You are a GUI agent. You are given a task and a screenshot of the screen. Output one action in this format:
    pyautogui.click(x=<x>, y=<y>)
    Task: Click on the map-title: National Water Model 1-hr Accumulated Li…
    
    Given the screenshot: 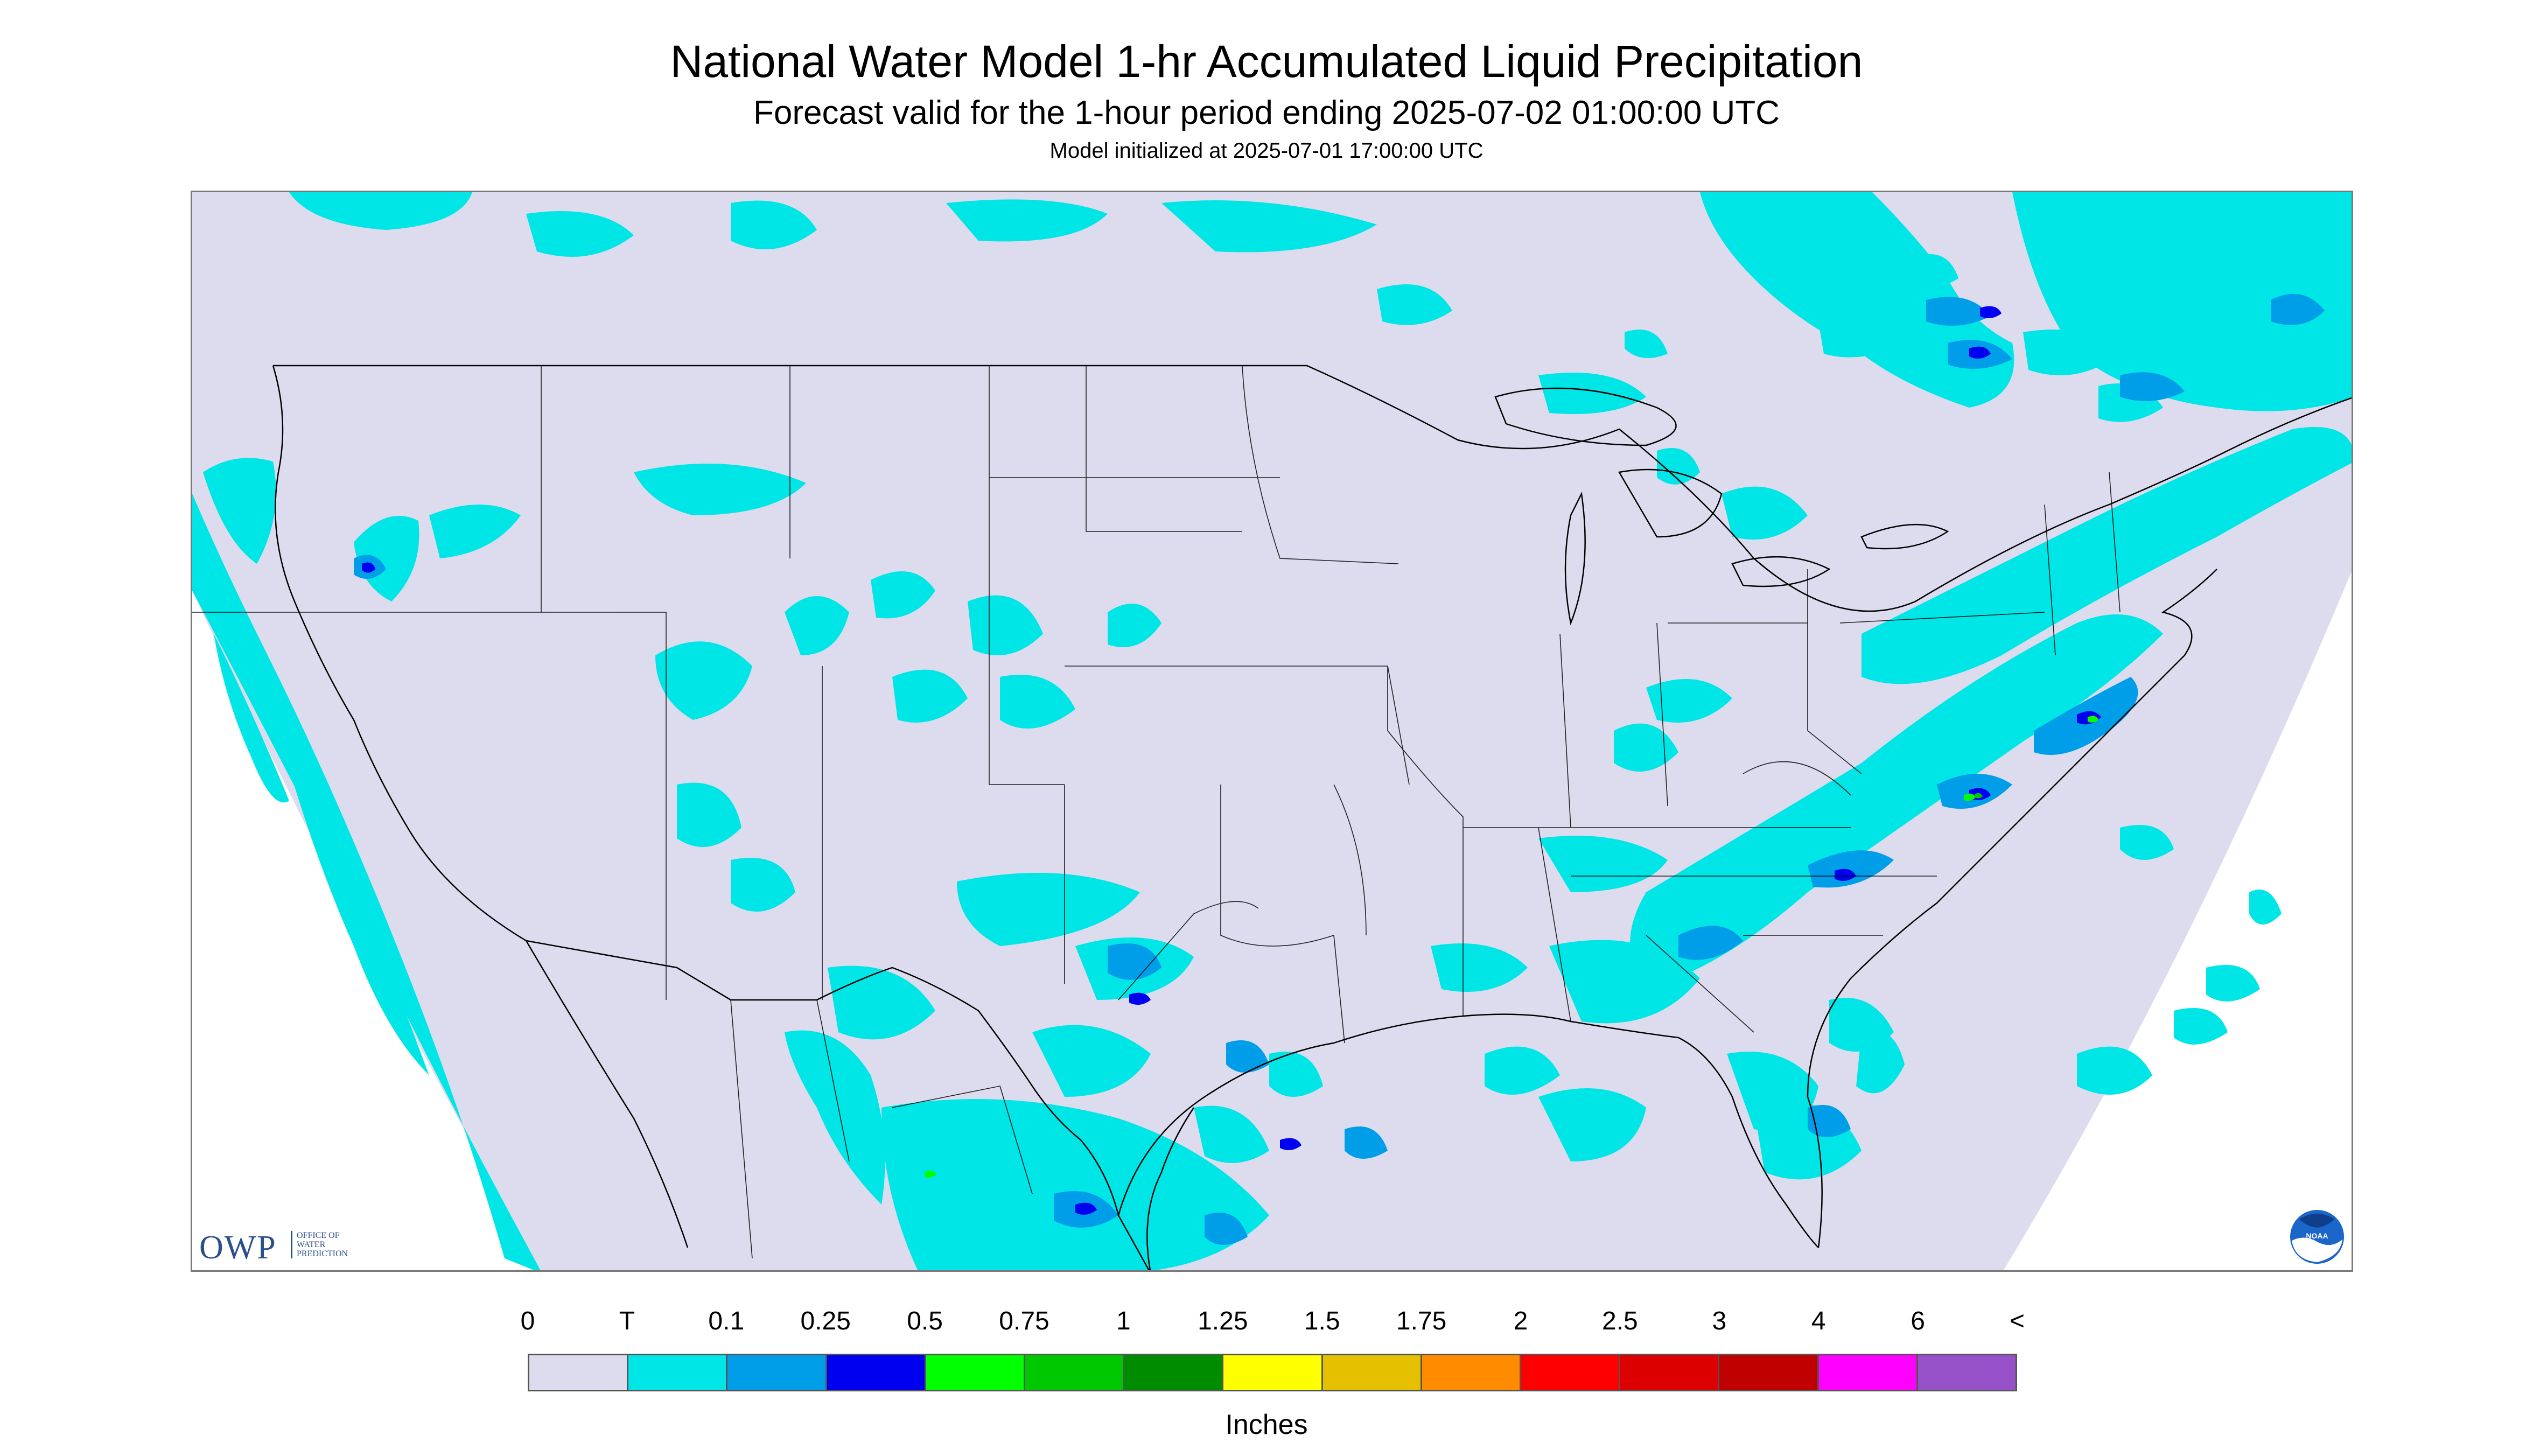 What is the action you would take?
    pyautogui.click(x=1266, y=61)
    